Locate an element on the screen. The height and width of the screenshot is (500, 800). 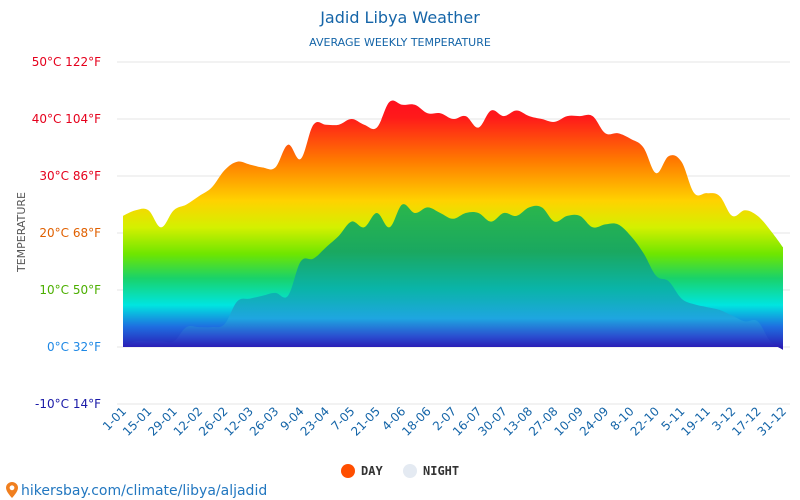
x-tick-label: 26-03 is located at coordinates (264, 421).